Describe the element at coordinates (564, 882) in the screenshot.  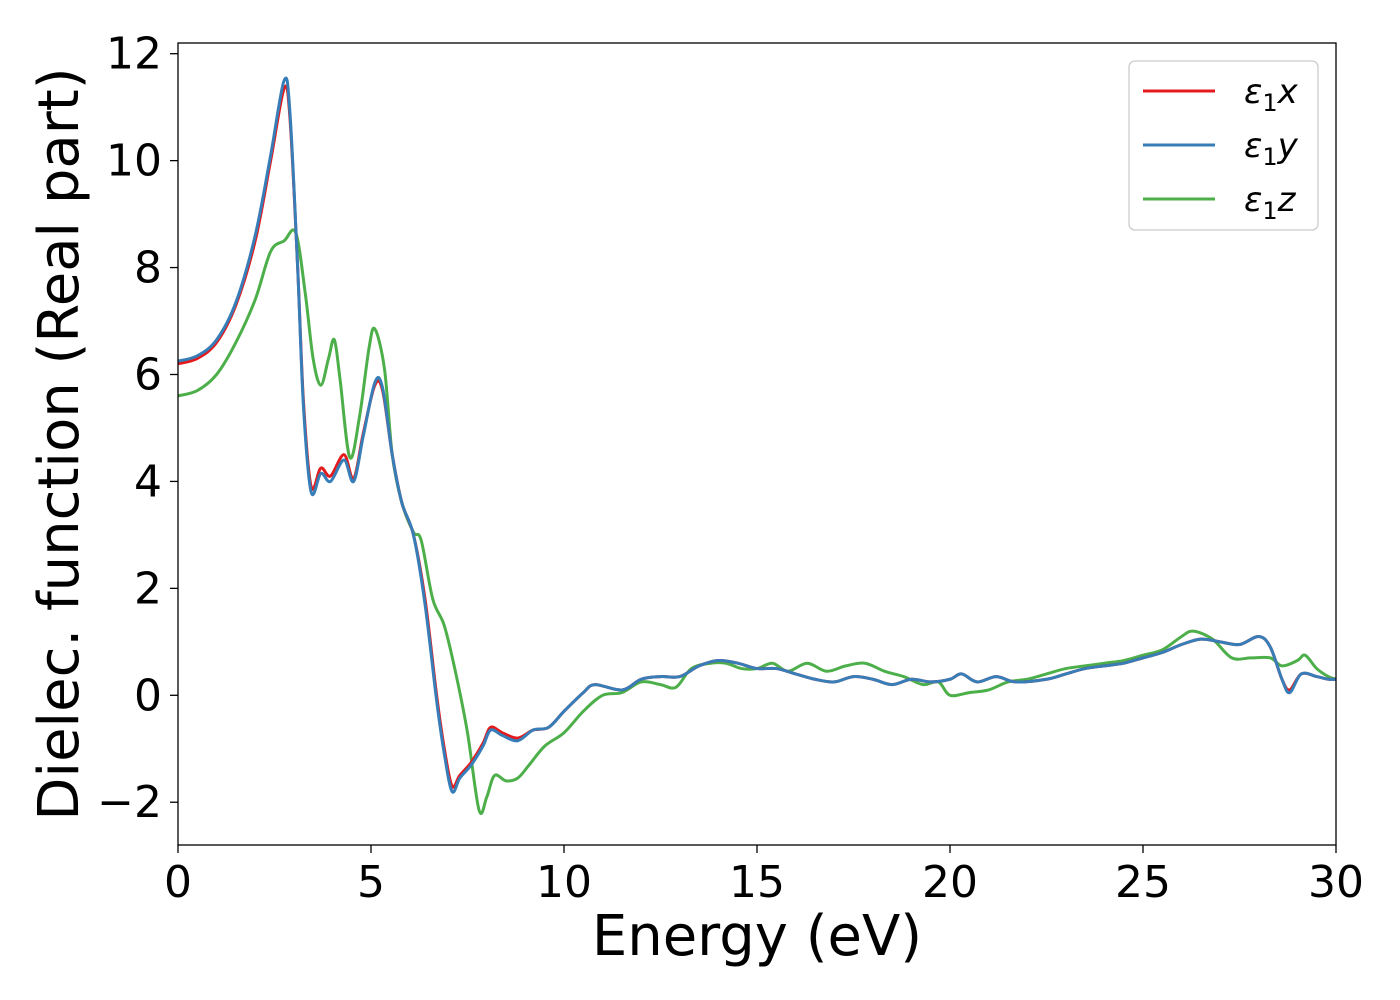
I see `x-tick-label: 10` at that location.